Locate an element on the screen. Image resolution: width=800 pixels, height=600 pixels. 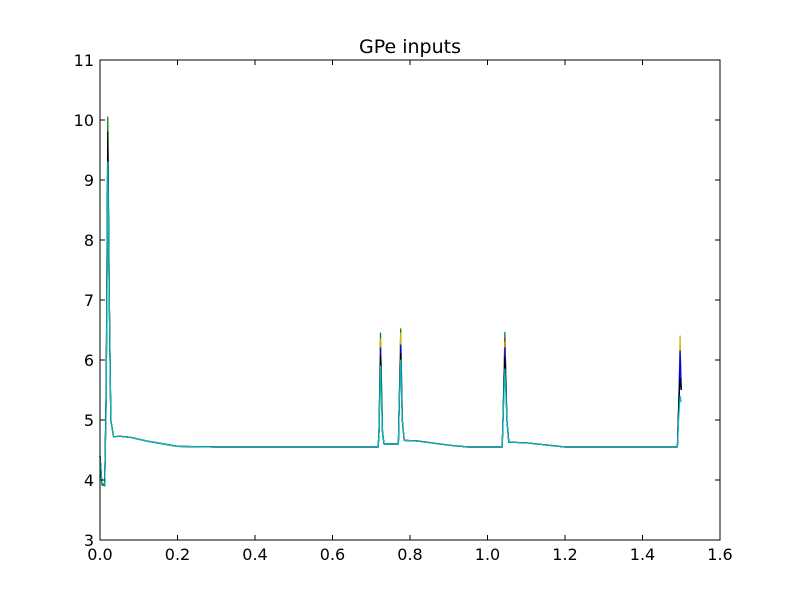
chart-title: GPe inputs is located at coordinates (410, 47).